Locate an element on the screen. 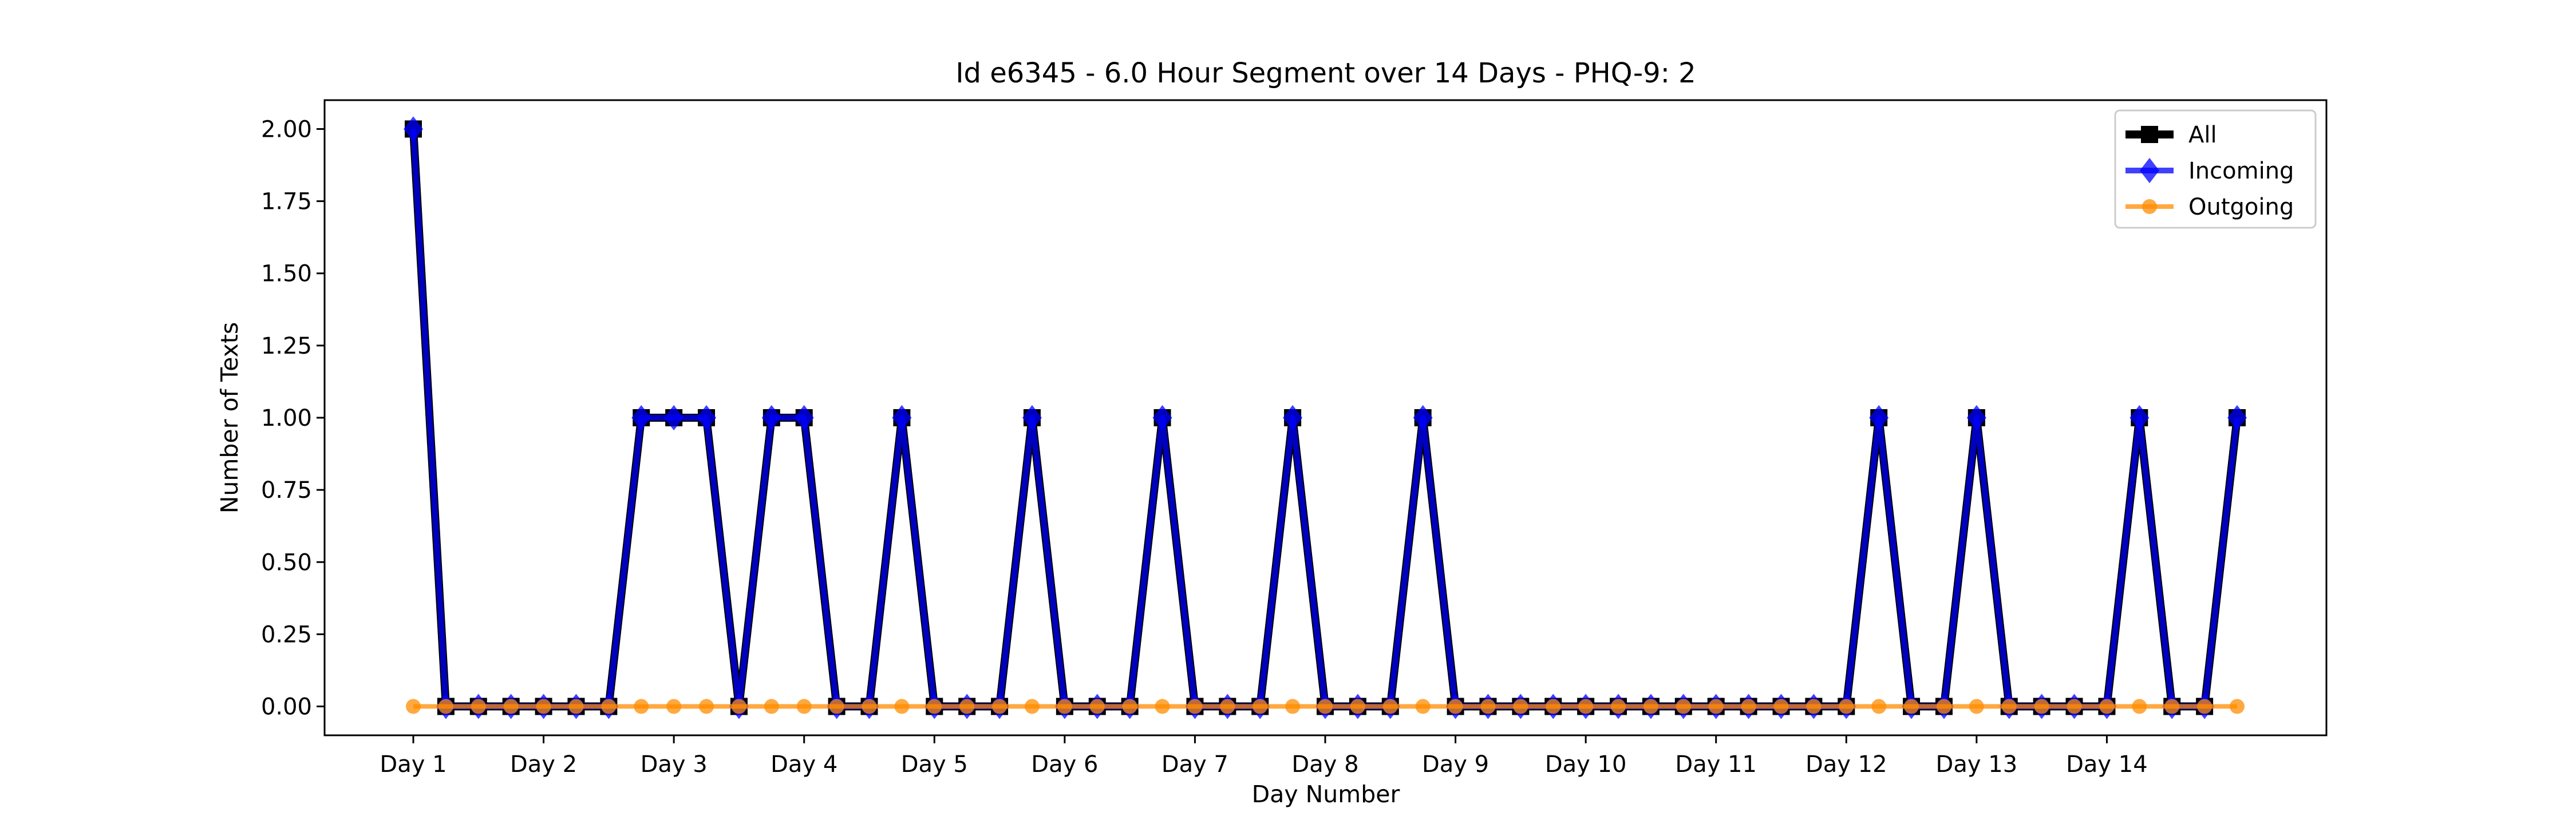 The height and width of the screenshot is (824, 2576). x-tick-label: Day 6 is located at coordinates (1064, 764).